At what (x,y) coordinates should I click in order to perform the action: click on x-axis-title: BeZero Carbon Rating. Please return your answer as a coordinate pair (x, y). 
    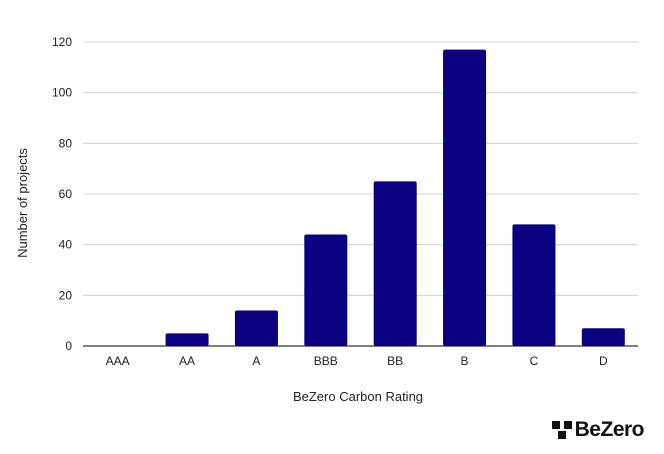
    Looking at the image, I should click on (358, 396).